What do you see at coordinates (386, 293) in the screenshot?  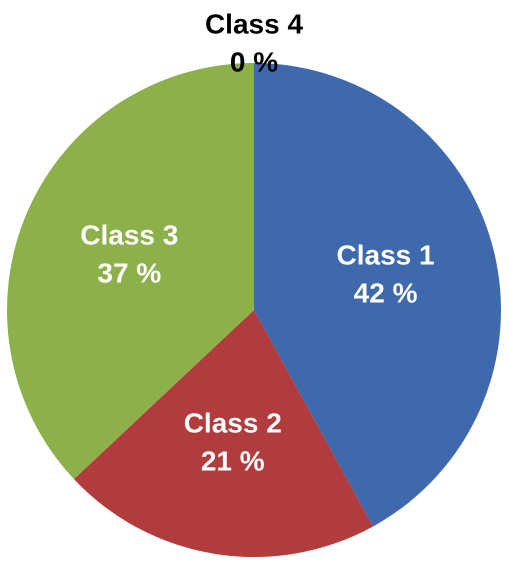 I see `value-label: 42 %` at bounding box center [386, 293].